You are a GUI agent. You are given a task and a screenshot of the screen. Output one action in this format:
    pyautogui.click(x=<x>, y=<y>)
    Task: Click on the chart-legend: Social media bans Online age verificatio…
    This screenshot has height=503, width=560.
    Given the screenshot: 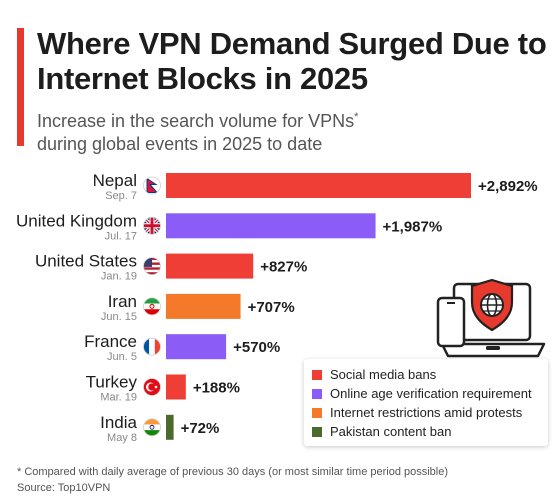 What is the action you would take?
    pyautogui.click(x=426, y=402)
    